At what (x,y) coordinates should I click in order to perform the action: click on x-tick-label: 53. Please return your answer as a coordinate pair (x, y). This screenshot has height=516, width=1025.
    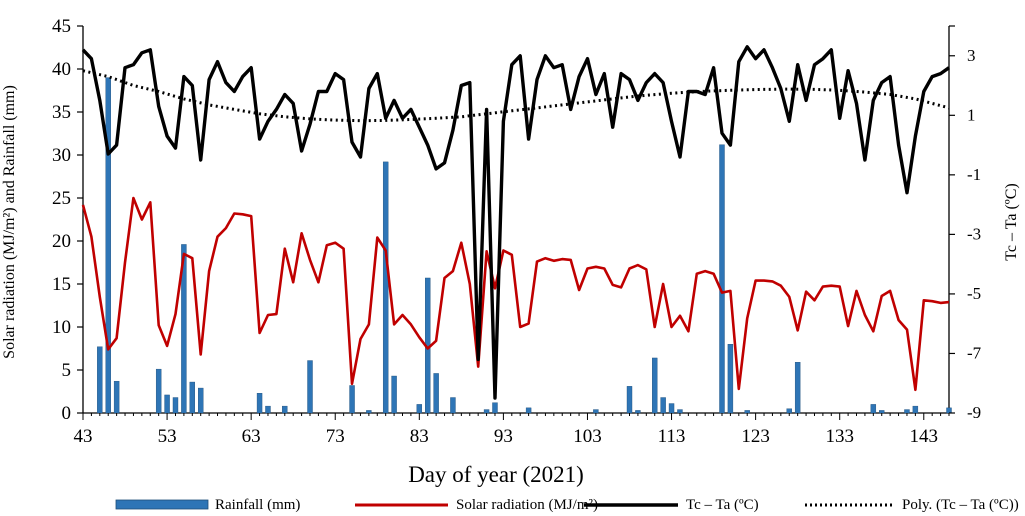
    Looking at the image, I should click on (167, 436).